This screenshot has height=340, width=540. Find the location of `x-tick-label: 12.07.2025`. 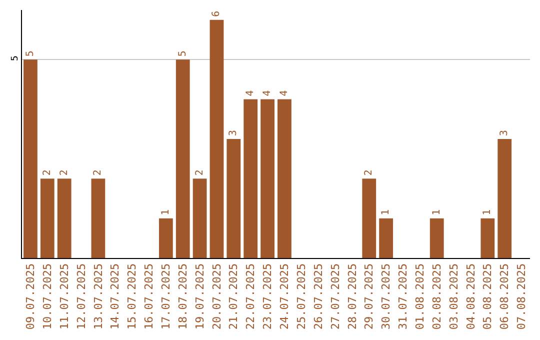

x-tick-label: 12.07.2025 is located at coordinates (81, 296).